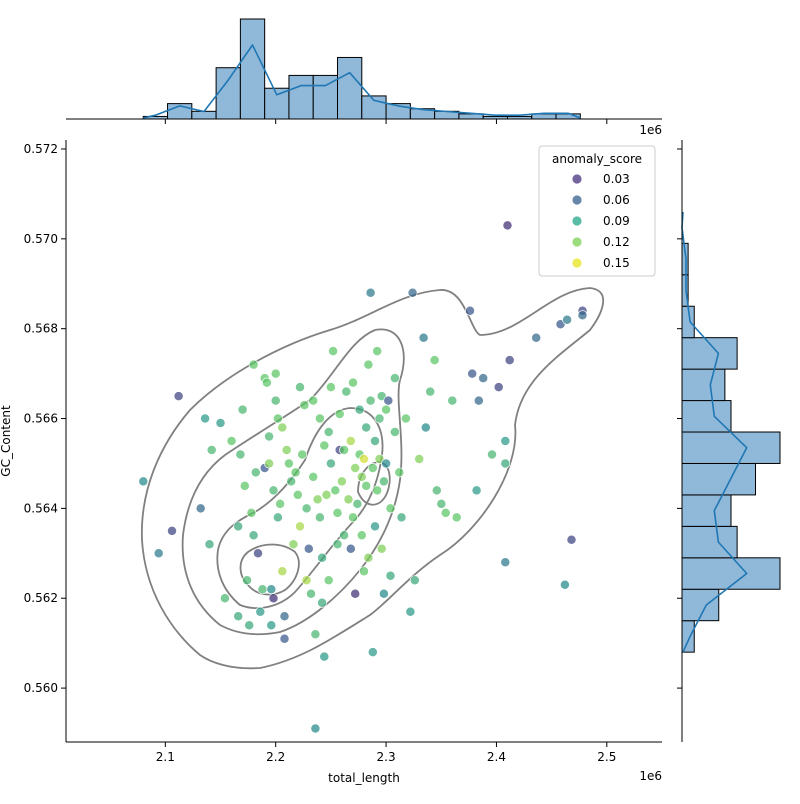 This screenshot has height=804, width=800. Describe the element at coordinates (601, 221) in the screenshot. I see `legend-entries: 0.03 0.06 0.09 0.12 0.15` at that location.